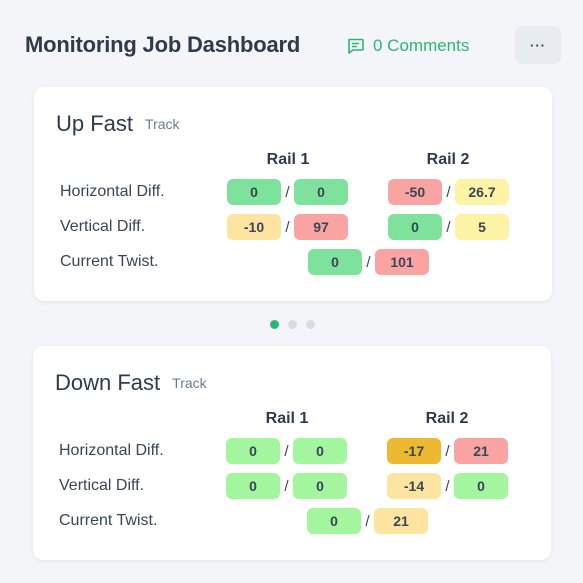 The height and width of the screenshot is (583, 583). Describe the element at coordinates (414, 486) in the screenshot. I see `value-pill: -14` at that location.